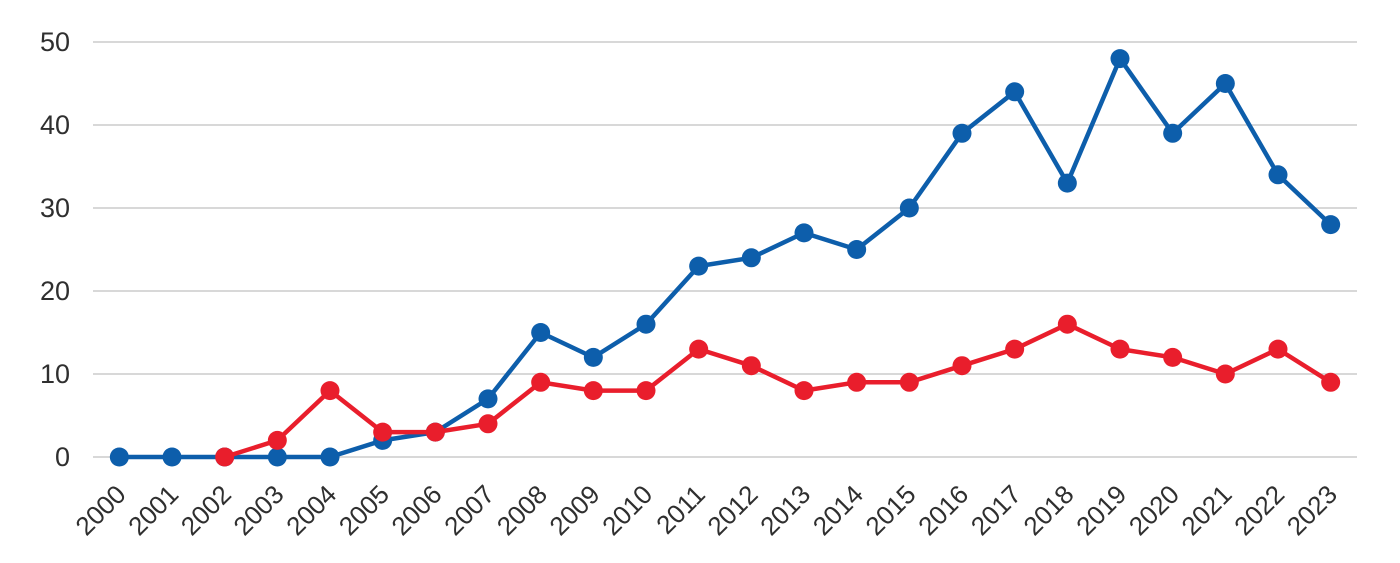  What do you see at coordinates (55, 291) in the screenshot?
I see `y-axis-label-20: 20` at bounding box center [55, 291].